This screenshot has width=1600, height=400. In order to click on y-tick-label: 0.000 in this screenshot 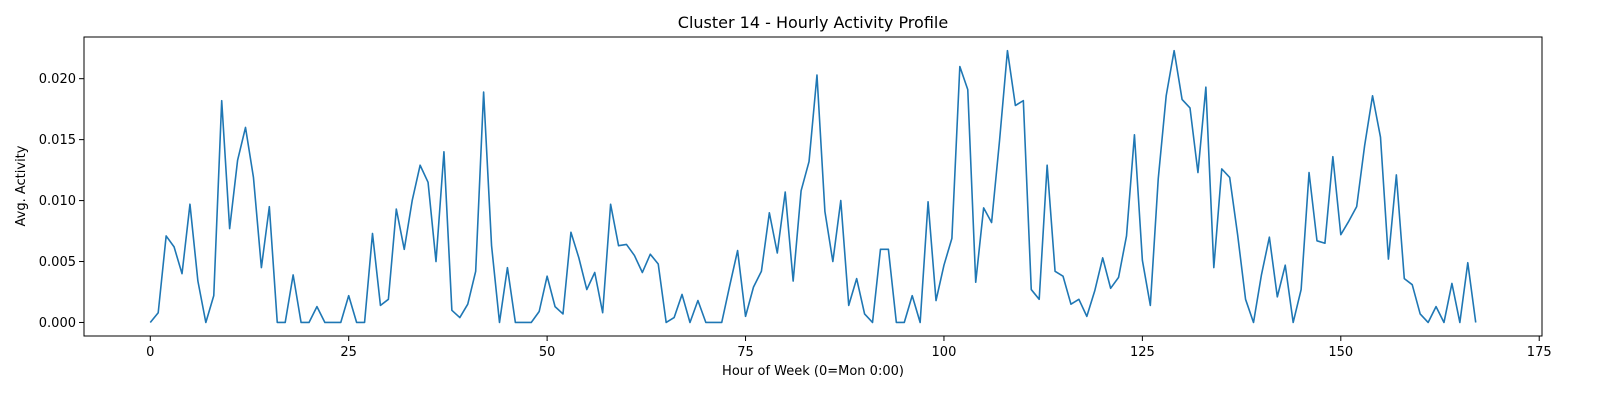, I will do `click(57, 323)`.